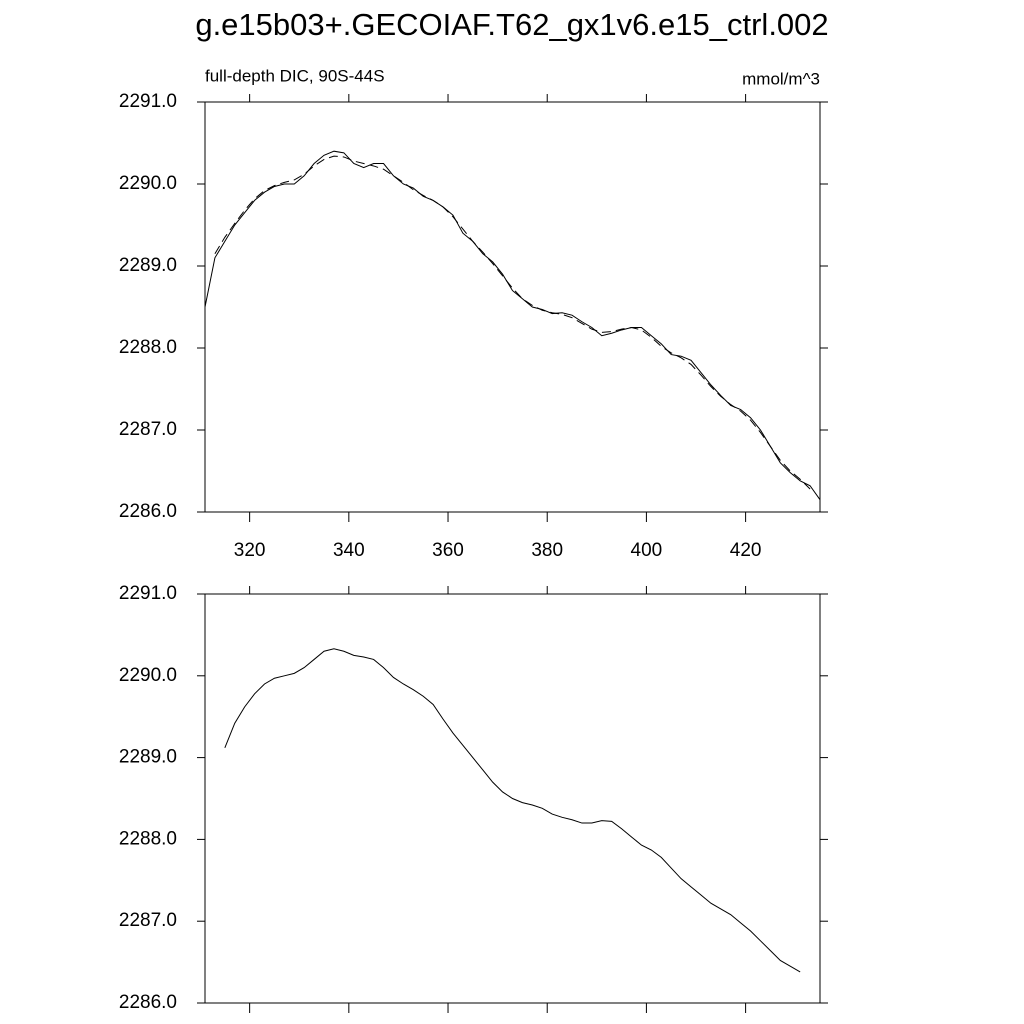 The height and width of the screenshot is (1024, 1024). What do you see at coordinates (647, 550) in the screenshot?
I see `x-tick-label: 400` at bounding box center [647, 550].